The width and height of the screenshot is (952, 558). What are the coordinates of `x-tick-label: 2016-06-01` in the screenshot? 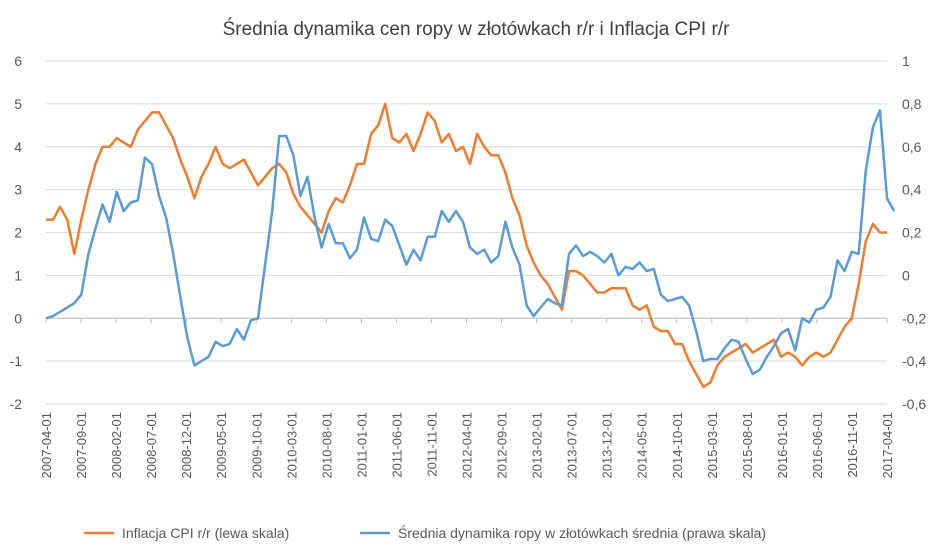 It's located at (817, 445).